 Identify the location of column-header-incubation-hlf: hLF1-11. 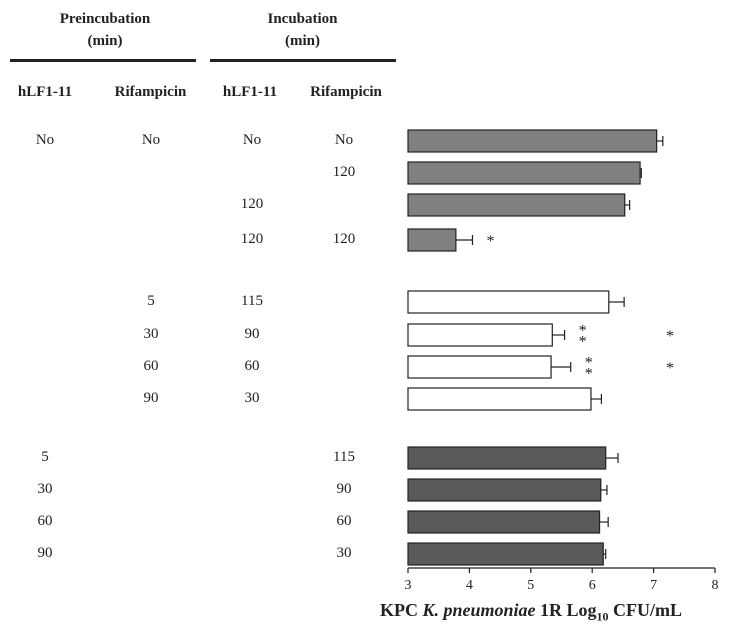
(250, 92).